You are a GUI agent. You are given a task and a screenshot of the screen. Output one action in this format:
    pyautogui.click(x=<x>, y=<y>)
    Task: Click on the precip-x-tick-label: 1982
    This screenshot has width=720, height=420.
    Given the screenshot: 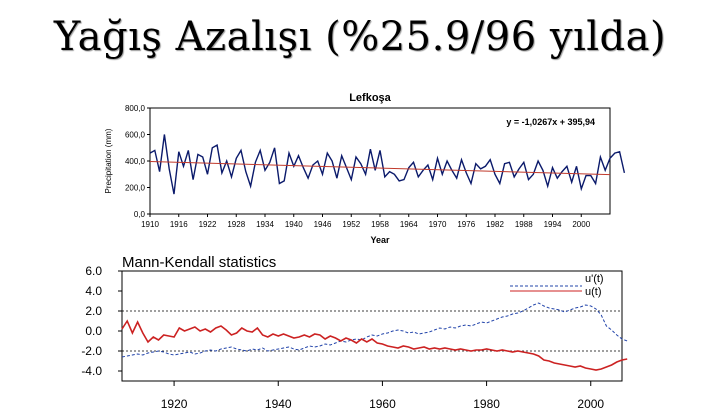 What is the action you would take?
    pyautogui.click(x=495, y=224)
    